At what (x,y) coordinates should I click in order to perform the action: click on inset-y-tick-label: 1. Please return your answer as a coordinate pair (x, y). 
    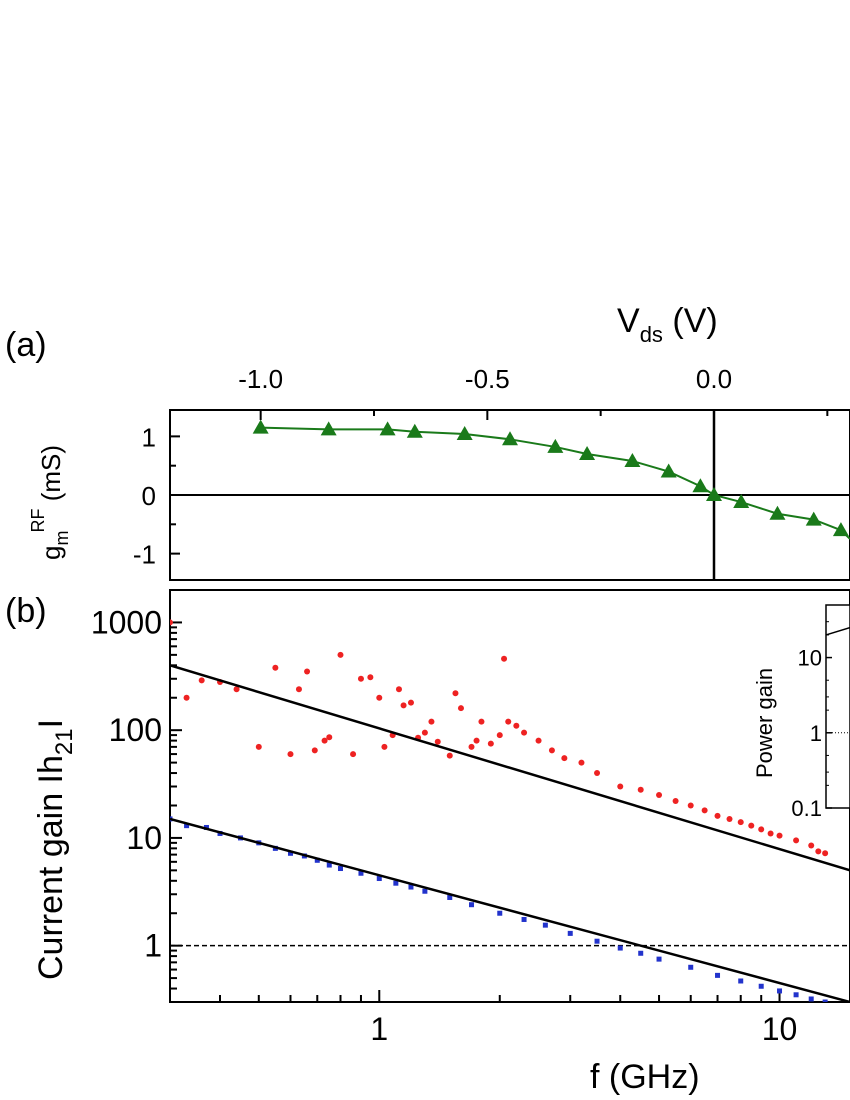
    Looking at the image, I should click on (816, 733).